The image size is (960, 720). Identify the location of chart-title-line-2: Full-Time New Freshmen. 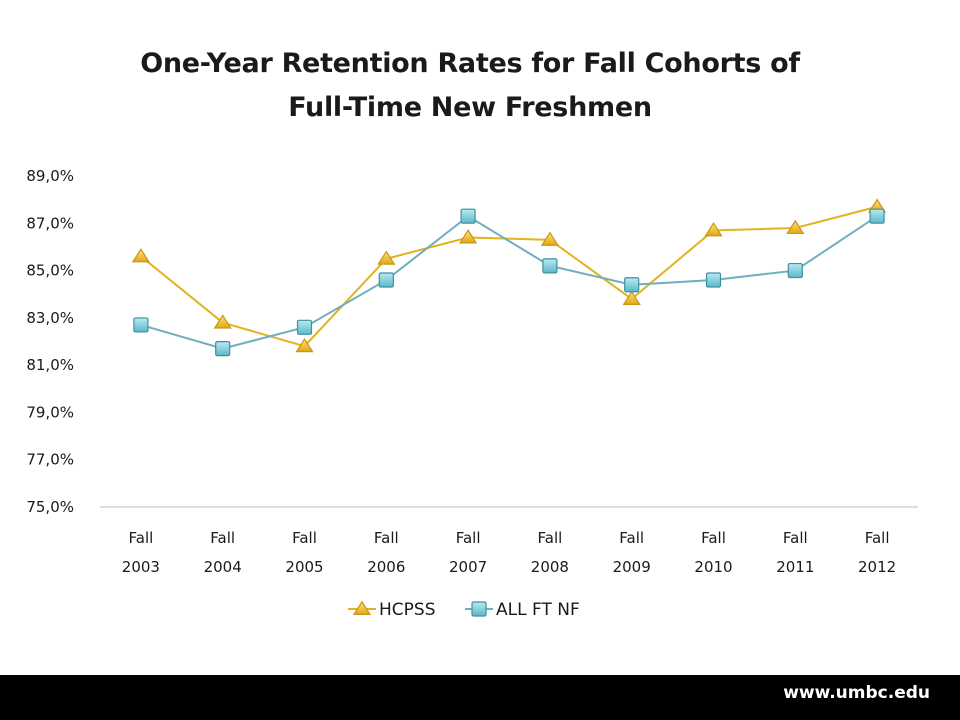
(470, 107).